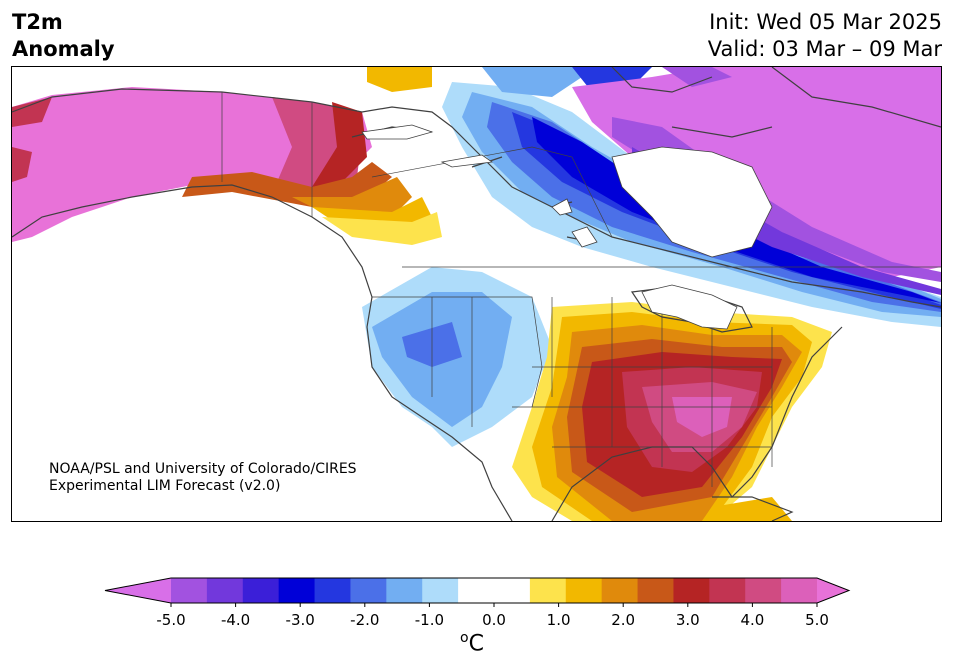  I want to click on title-variable: T2m, so click(37, 22).